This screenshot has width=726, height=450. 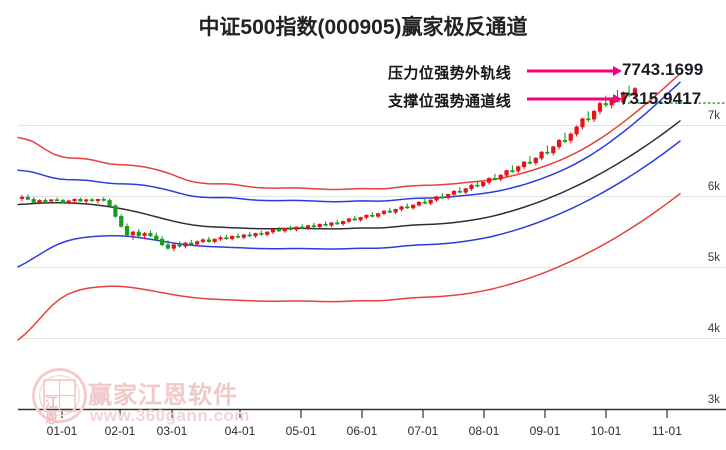 I want to click on watermark-url: www.360gann.com, so click(x=170, y=415).